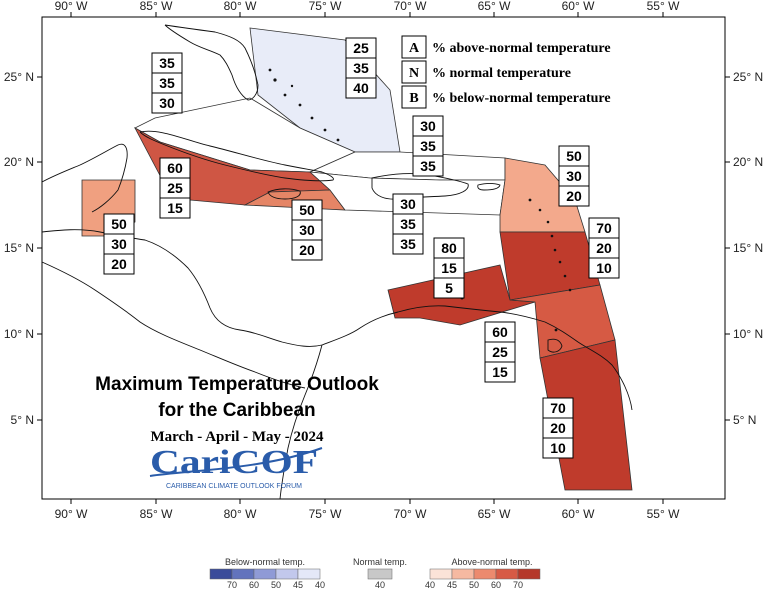 This screenshot has height=590, width=768. Describe the element at coordinates (449, 288) in the screenshot. I see `prob-below: 5` at that location.